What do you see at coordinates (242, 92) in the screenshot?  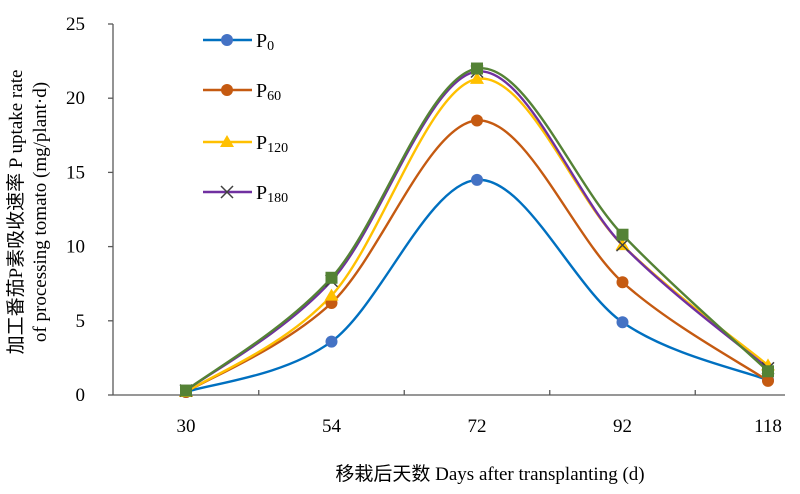 I see `legend-item-p60: P60` at bounding box center [242, 92].